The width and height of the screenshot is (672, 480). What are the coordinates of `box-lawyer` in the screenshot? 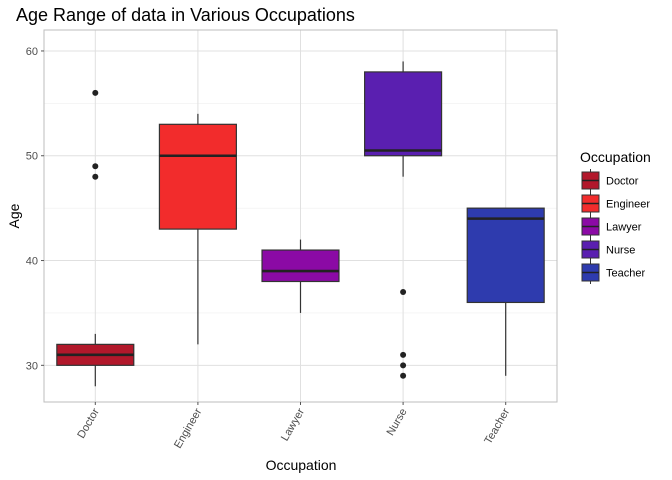 It's located at (300, 276).